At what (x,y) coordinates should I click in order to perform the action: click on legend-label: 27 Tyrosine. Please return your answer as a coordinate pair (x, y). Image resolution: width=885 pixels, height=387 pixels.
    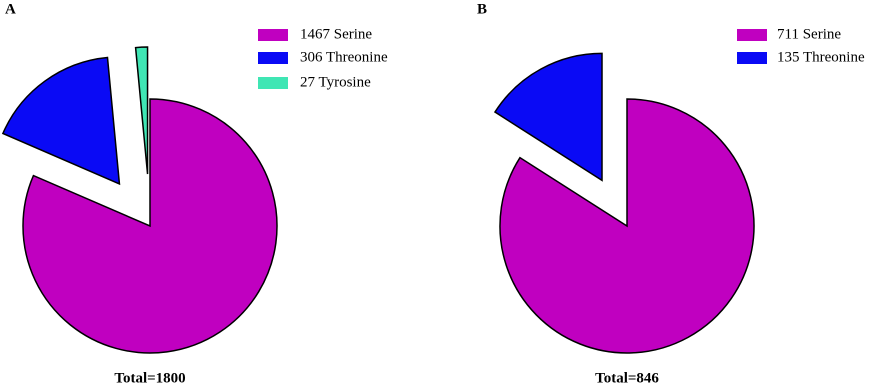
    Looking at the image, I should click on (335, 82).